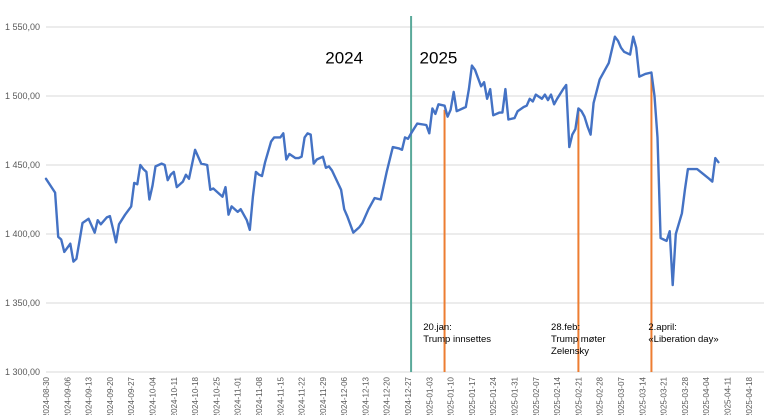 The width and height of the screenshot is (767, 415). I want to click on x-tick-label: 2025-02-14, so click(557, 395).